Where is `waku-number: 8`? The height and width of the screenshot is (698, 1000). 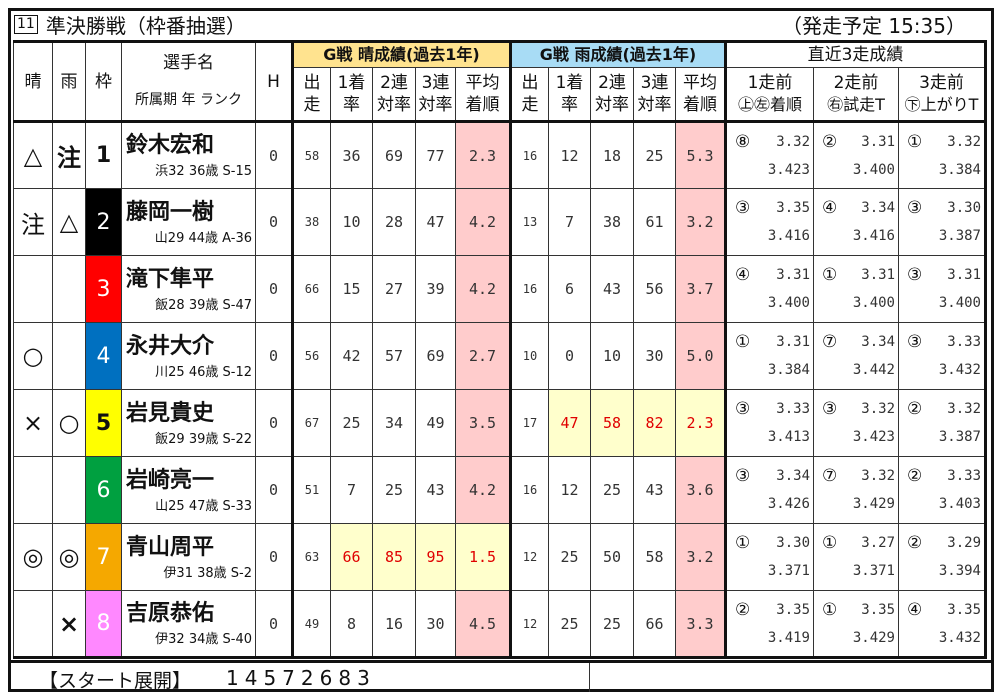 waku-number: 8 is located at coordinates (103, 624).